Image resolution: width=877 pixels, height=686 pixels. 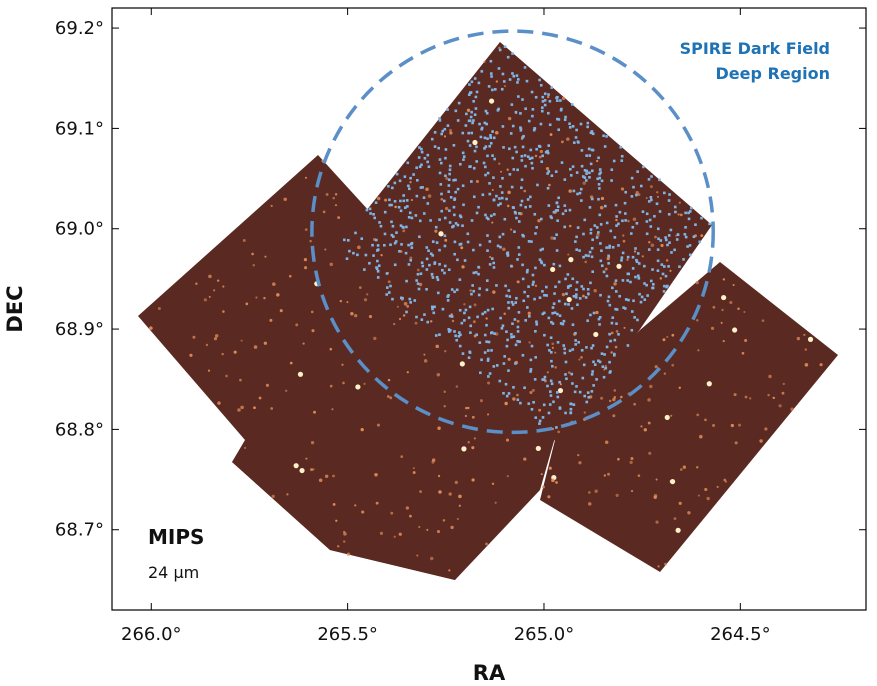 What do you see at coordinates (755, 48) in the screenshot?
I see `region-label-line1: SPIRE Dark Field` at bounding box center [755, 48].